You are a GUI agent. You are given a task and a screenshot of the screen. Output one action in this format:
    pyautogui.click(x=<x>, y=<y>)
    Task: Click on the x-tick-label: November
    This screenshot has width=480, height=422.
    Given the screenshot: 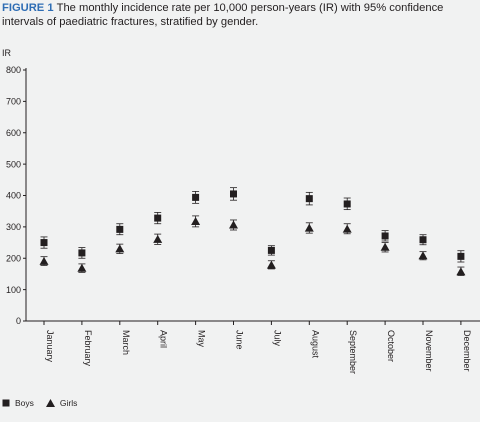 What is the action you would take?
    pyautogui.click(x=429, y=351)
    